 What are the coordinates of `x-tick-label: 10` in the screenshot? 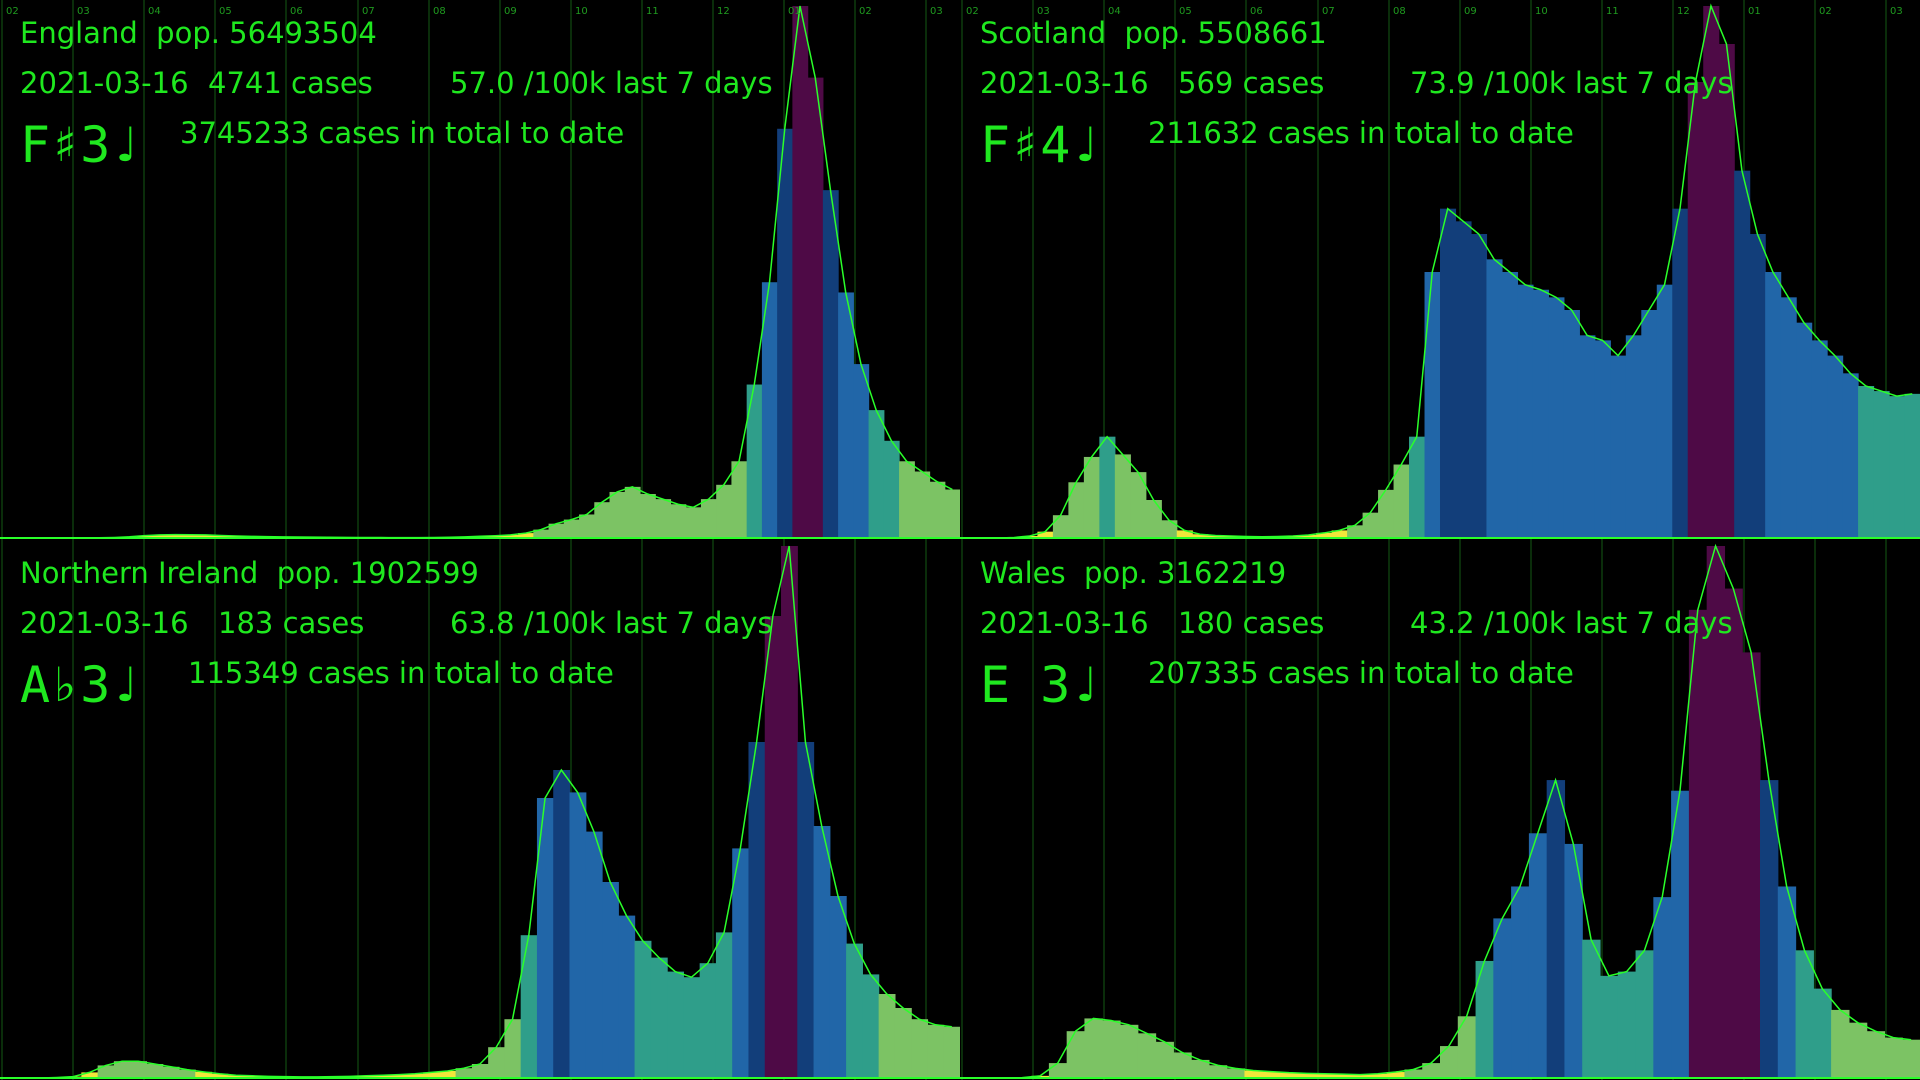 It's located at (581, 11).